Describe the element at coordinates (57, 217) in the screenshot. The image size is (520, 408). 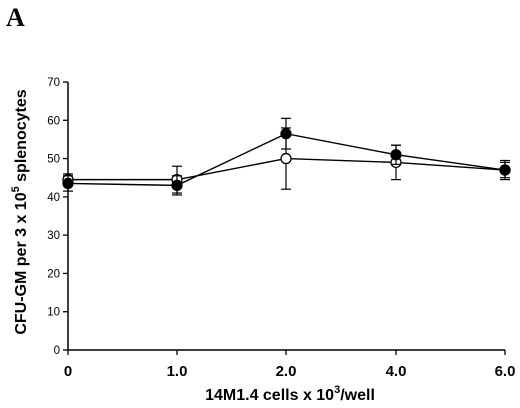
I see `y-axis-ticks: 0 10 20 30 40 50 60 70` at that location.